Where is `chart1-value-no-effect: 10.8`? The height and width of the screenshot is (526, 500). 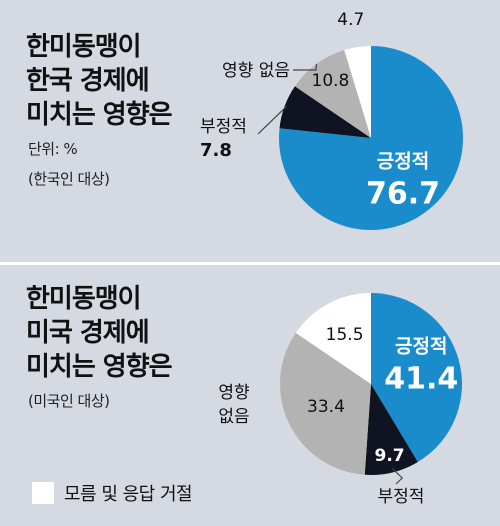
chart1-value-no-effect: 10.8 is located at coordinates (331, 81).